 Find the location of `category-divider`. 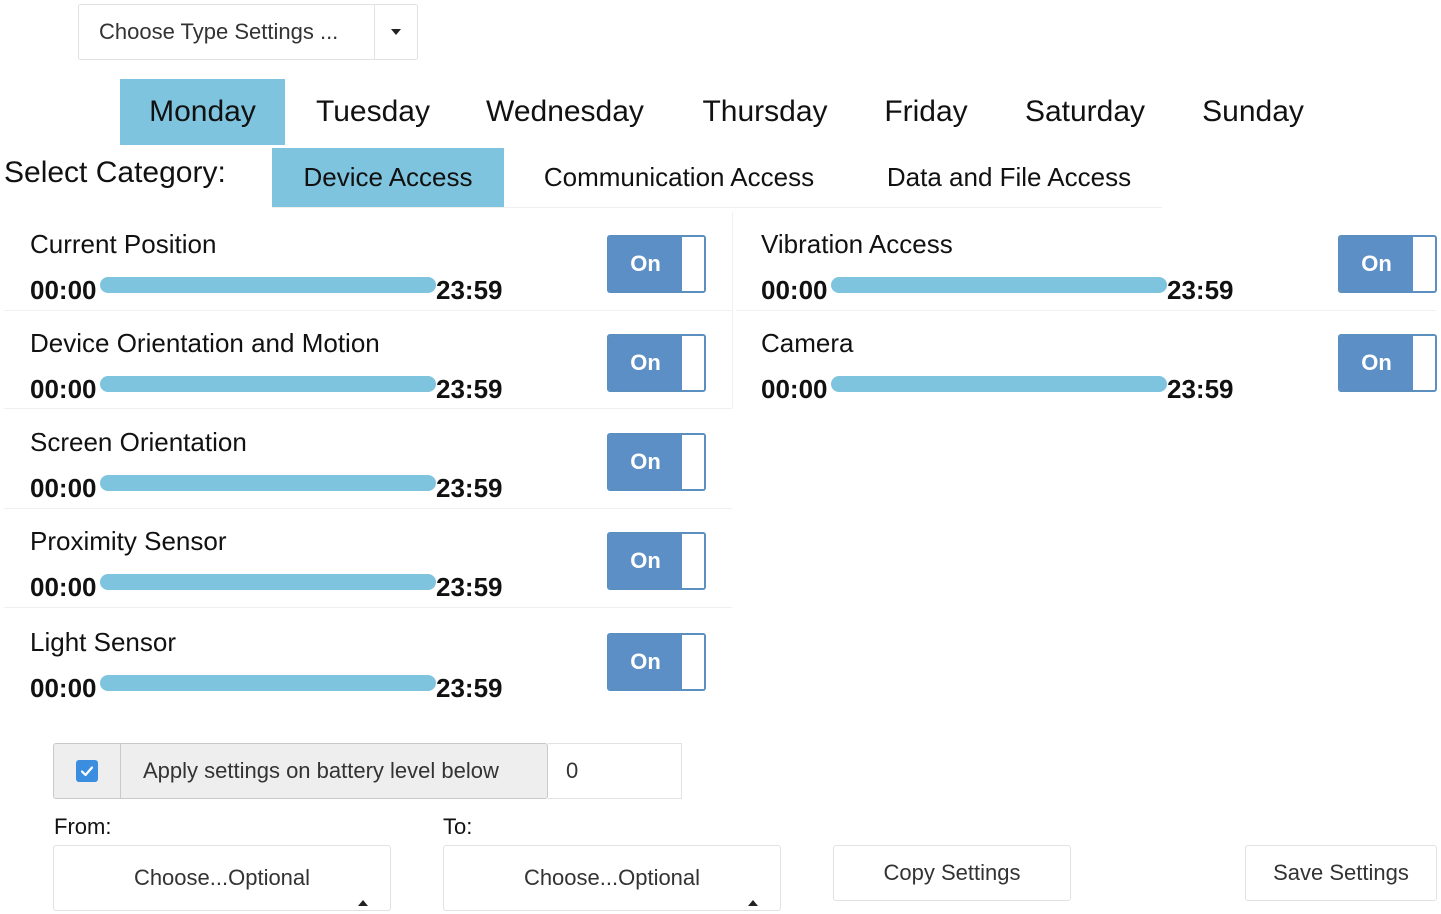

category-divider is located at coordinates (717, 207).